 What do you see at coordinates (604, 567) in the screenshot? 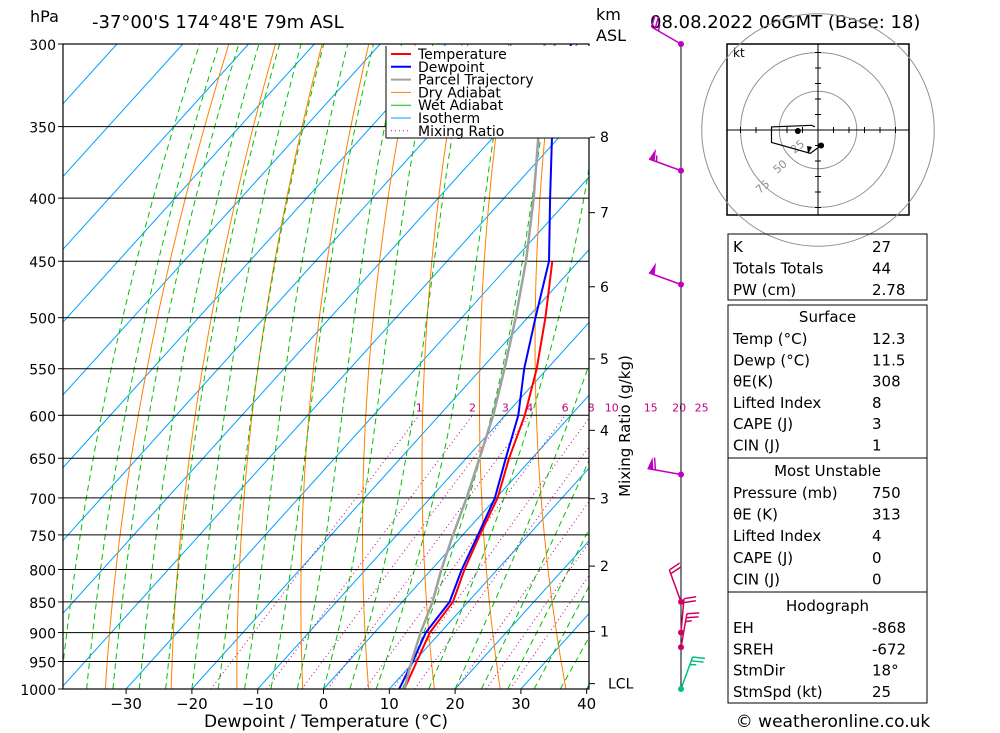
I see `km-tick-label: 2` at bounding box center [604, 567].